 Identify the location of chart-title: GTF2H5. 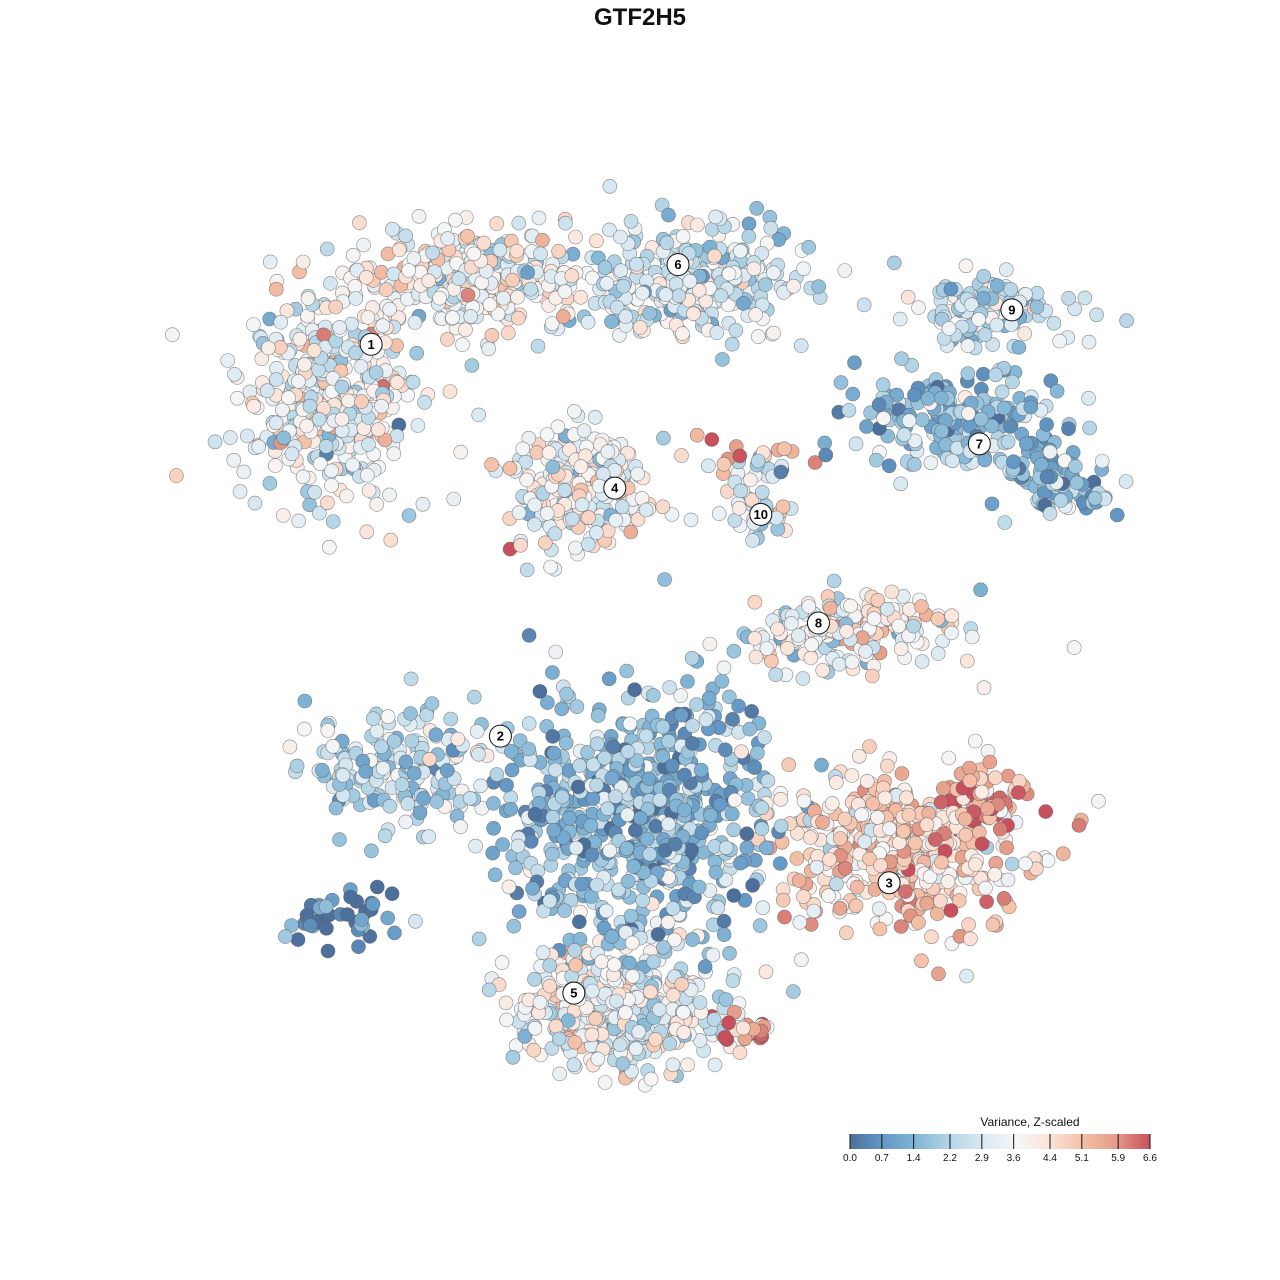
(639, 17).